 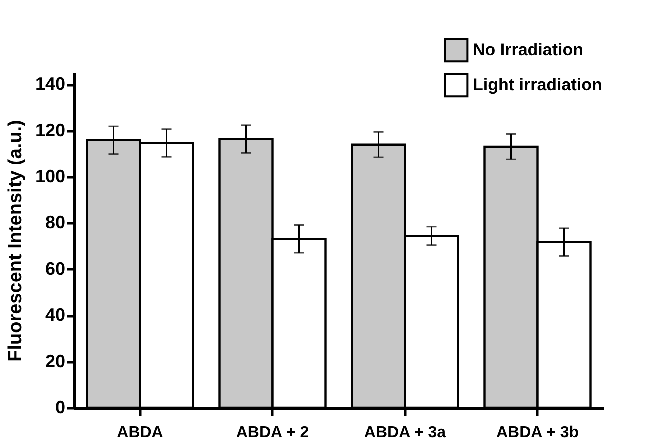 What do you see at coordinates (50, 84) in the screenshot?
I see `y-tick-label: 140` at bounding box center [50, 84].